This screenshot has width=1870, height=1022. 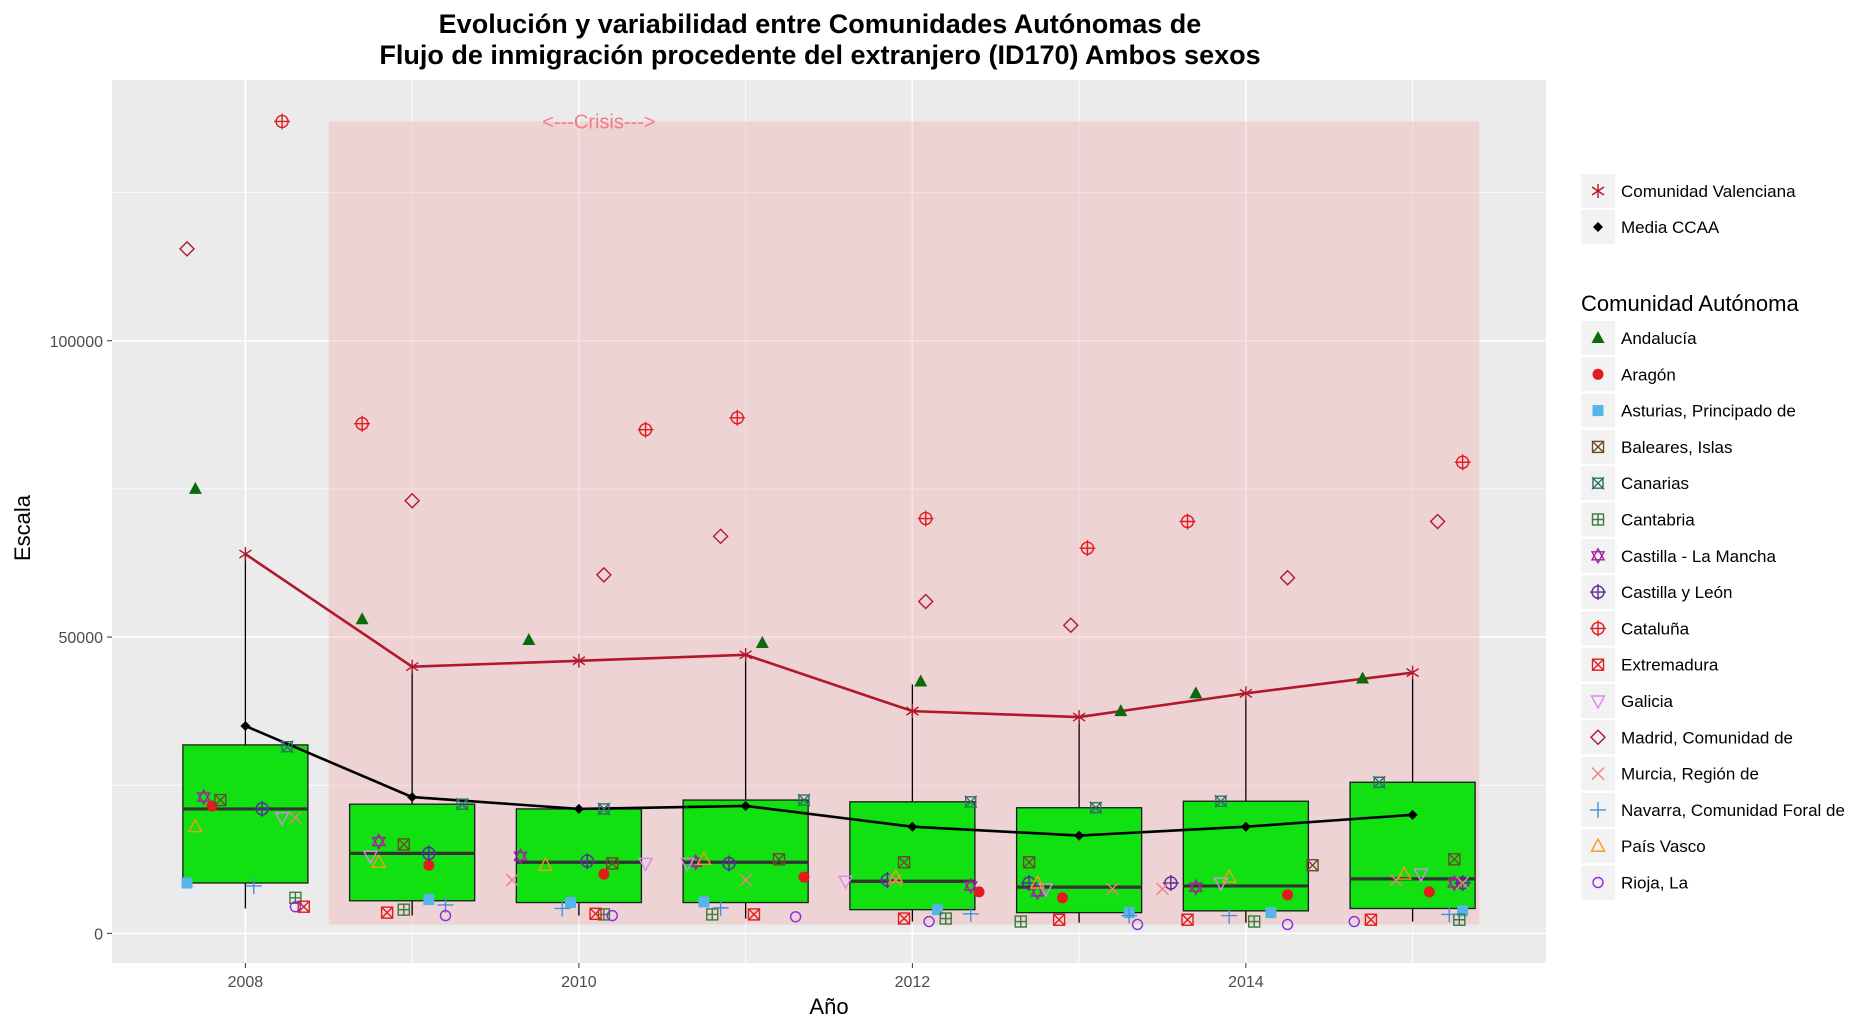 I want to click on legend-item: Cataluña, so click(x=1635, y=628).